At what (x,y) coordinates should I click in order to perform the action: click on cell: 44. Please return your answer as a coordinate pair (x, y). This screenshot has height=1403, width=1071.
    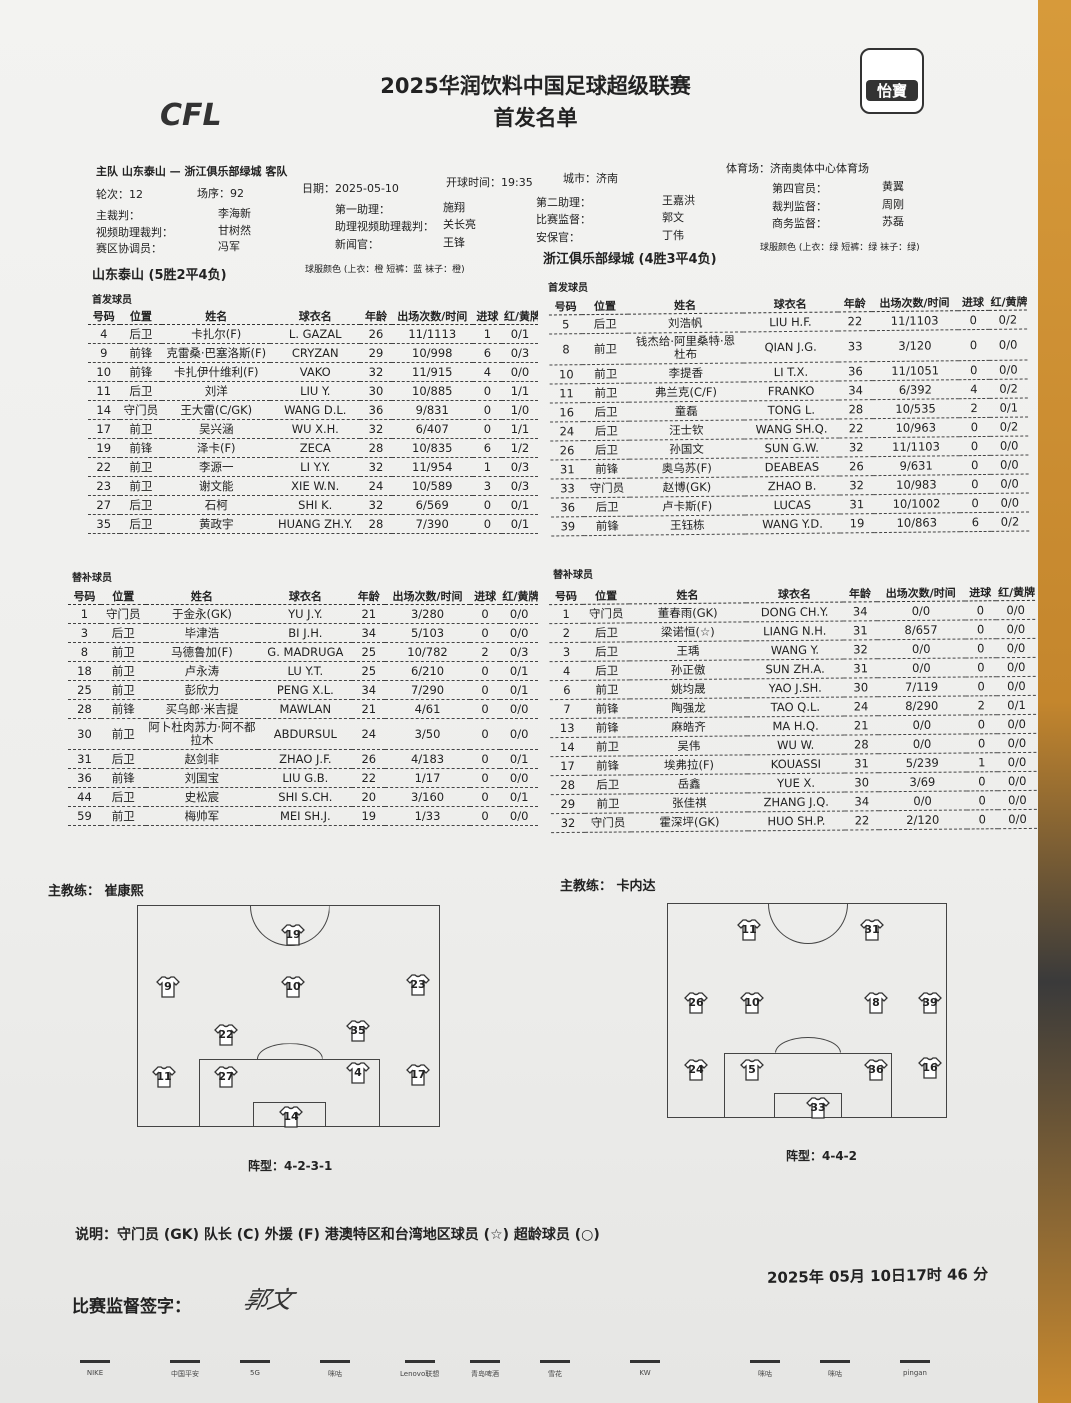
    Looking at the image, I should click on (84, 797).